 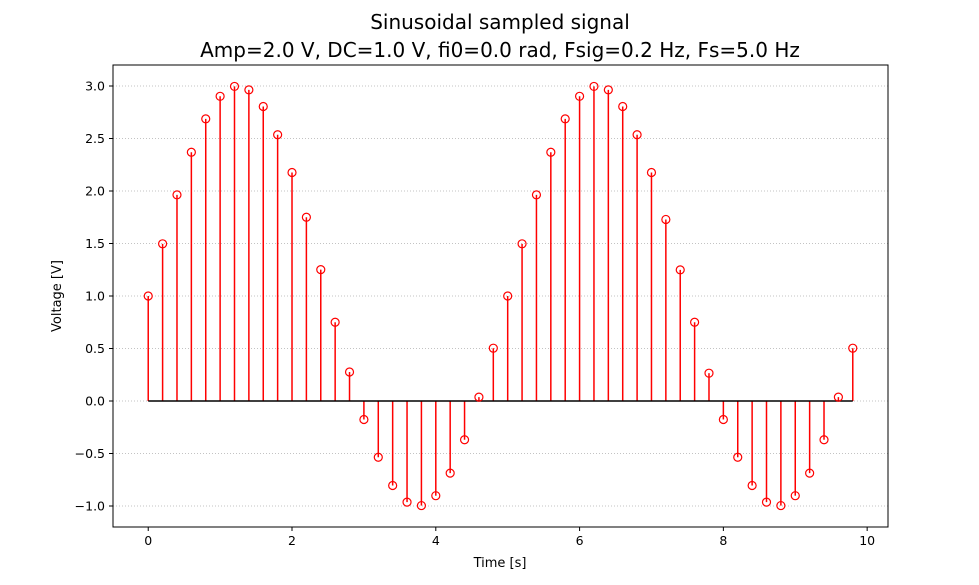 What do you see at coordinates (95, 86) in the screenshot?
I see `y-tick-label: 3.0` at bounding box center [95, 86].